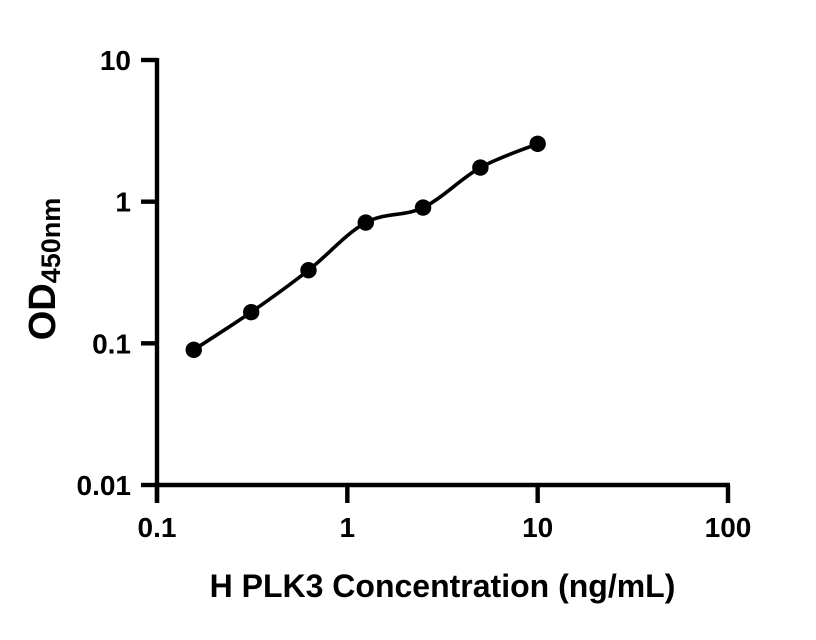 This screenshot has height=640, width=816. I want to click on x-tick-label: 1, so click(348, 527).